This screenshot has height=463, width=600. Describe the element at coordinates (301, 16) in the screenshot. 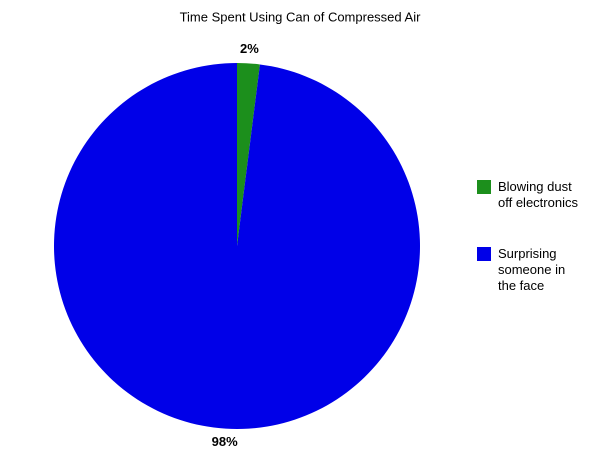

I see `chart-title: Time Spent Using Can of Compressed Air` at that location.